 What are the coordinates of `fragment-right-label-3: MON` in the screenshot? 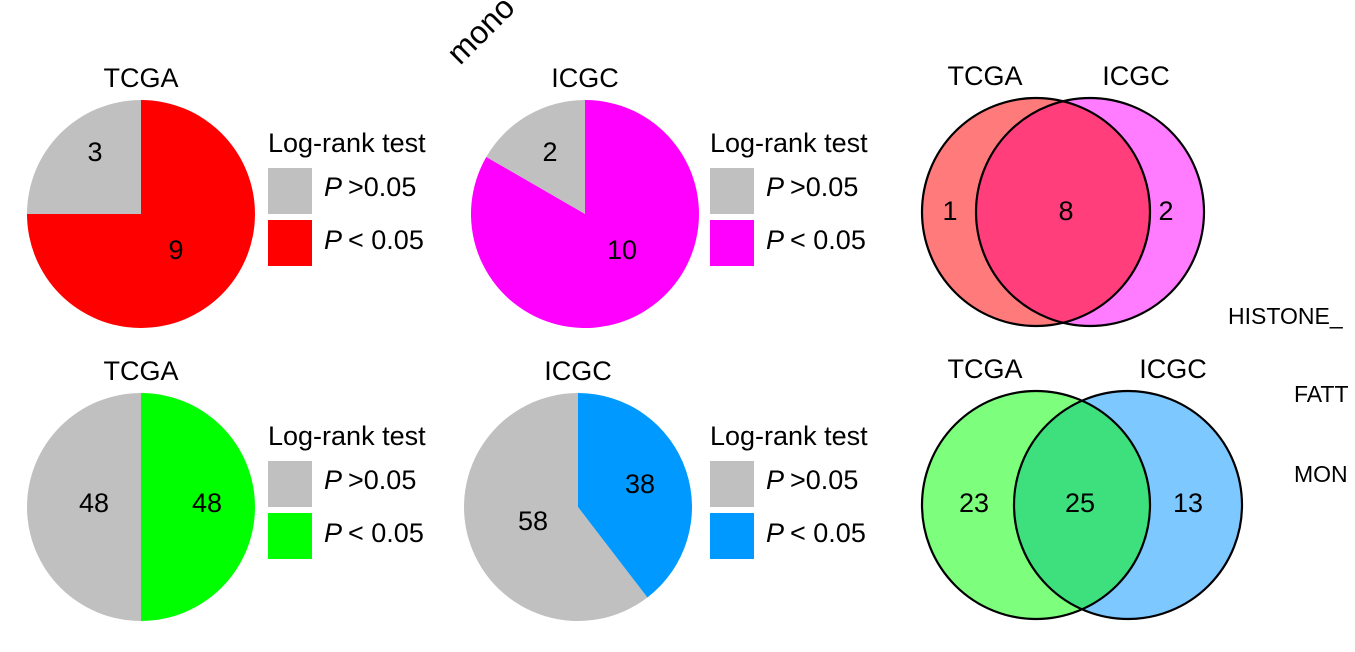 It's located at (1321, 474).